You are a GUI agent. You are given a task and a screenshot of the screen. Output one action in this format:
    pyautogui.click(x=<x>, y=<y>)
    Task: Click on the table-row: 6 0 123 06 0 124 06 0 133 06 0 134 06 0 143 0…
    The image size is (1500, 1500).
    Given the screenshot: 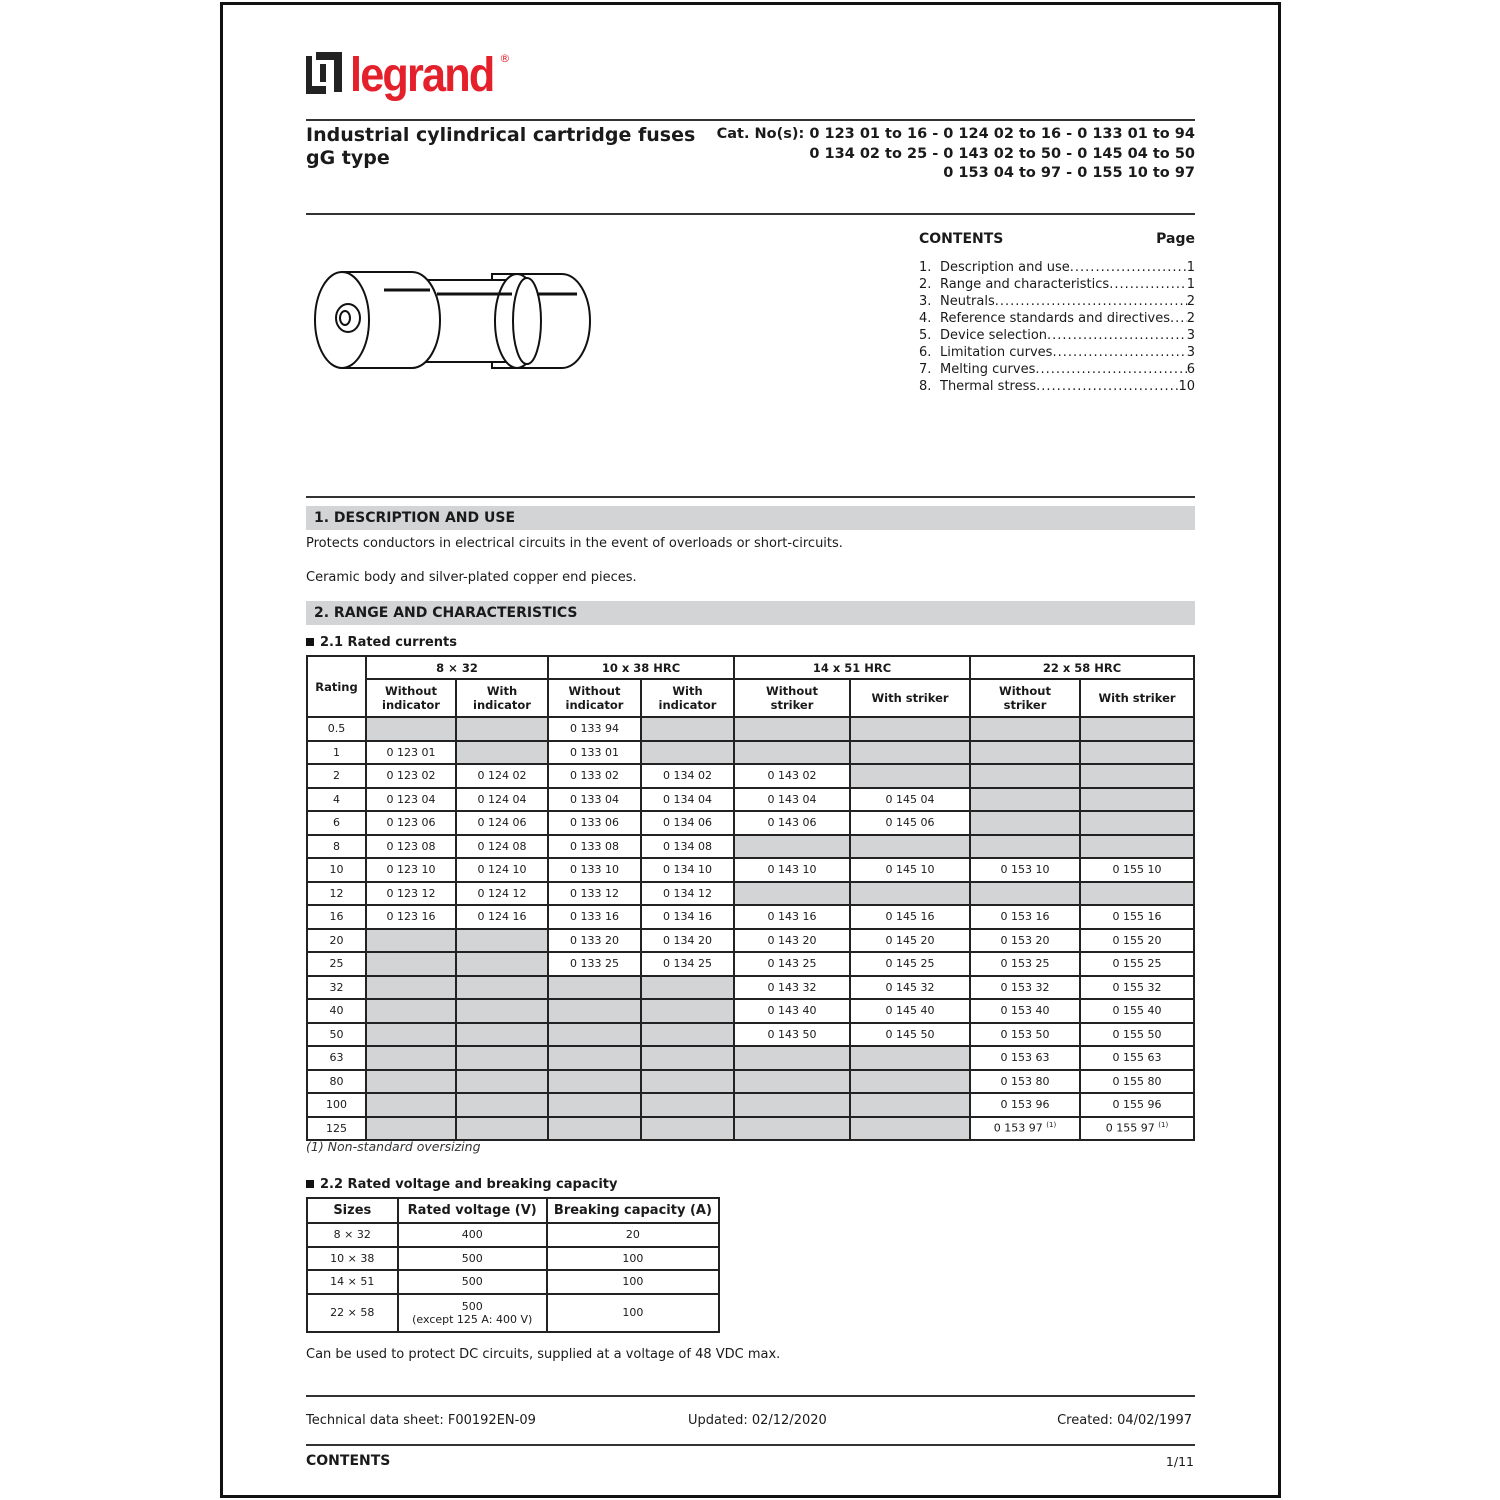 What is the action you would take?
    pyautogui.click(x=750, y=823)
    